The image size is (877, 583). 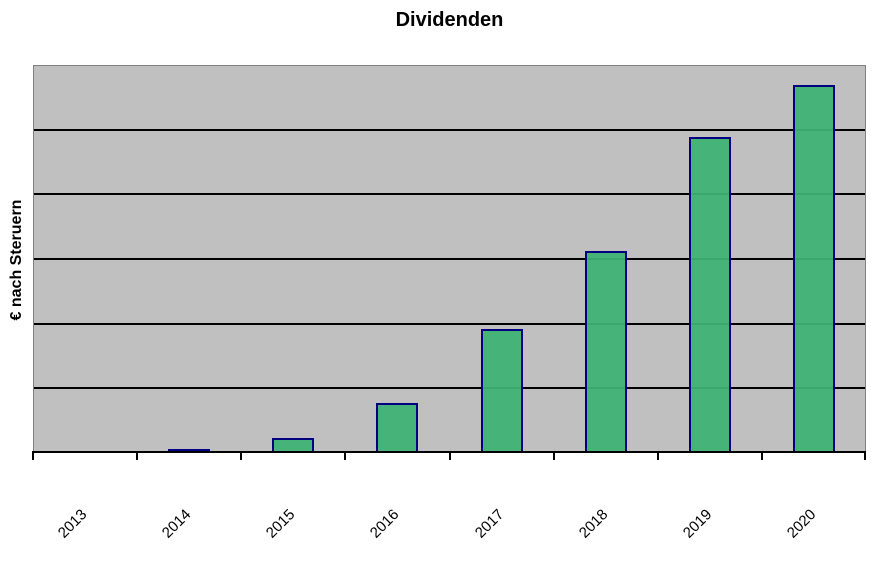 I want to click on x-tick-label-2020: 2020, so click(x=801, y=524).